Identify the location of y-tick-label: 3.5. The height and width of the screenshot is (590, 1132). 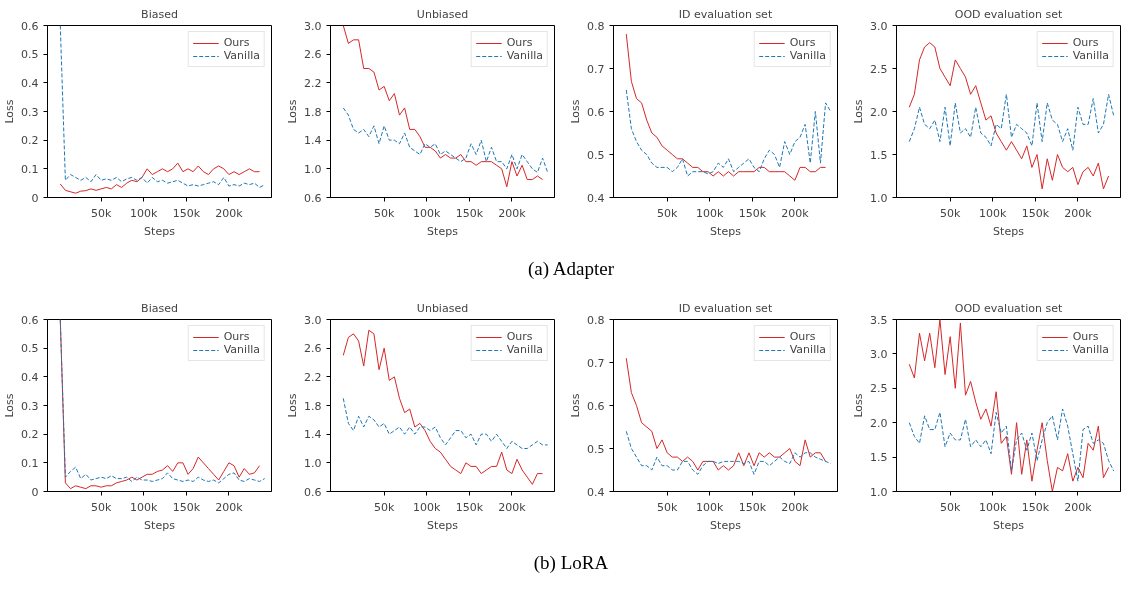
(879, 320).